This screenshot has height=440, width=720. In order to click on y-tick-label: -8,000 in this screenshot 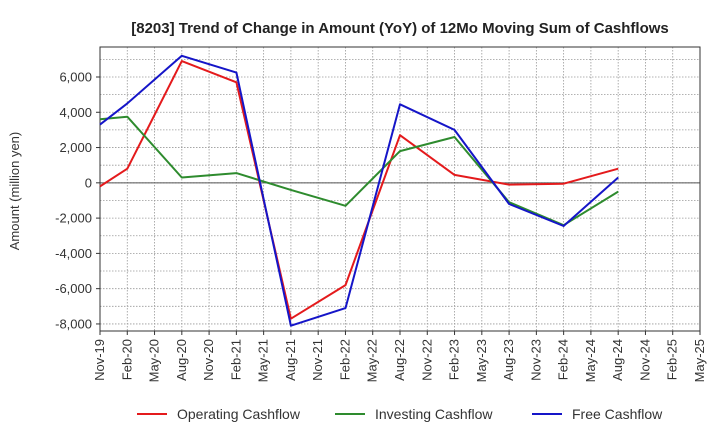, I will do `click(73, 323)`.